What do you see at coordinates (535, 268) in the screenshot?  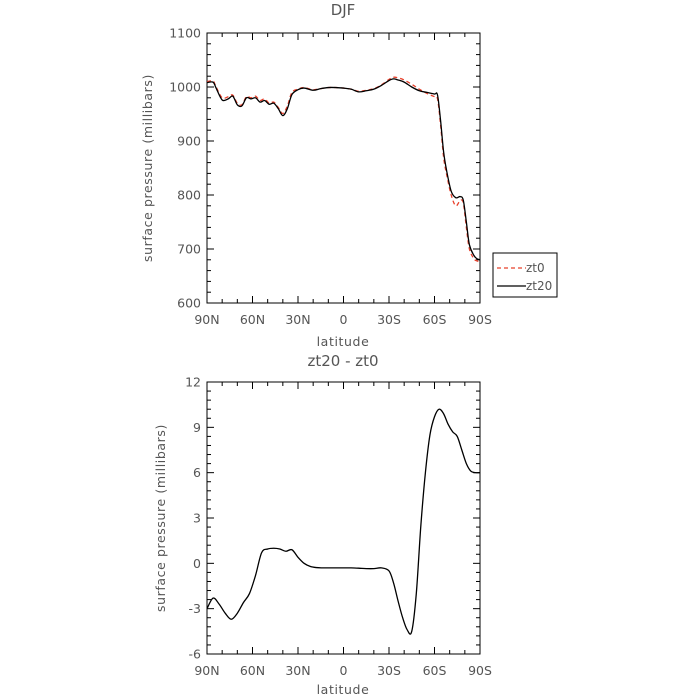 I see `legend-zt0-label: zt0` at bounding box center [535, 268].